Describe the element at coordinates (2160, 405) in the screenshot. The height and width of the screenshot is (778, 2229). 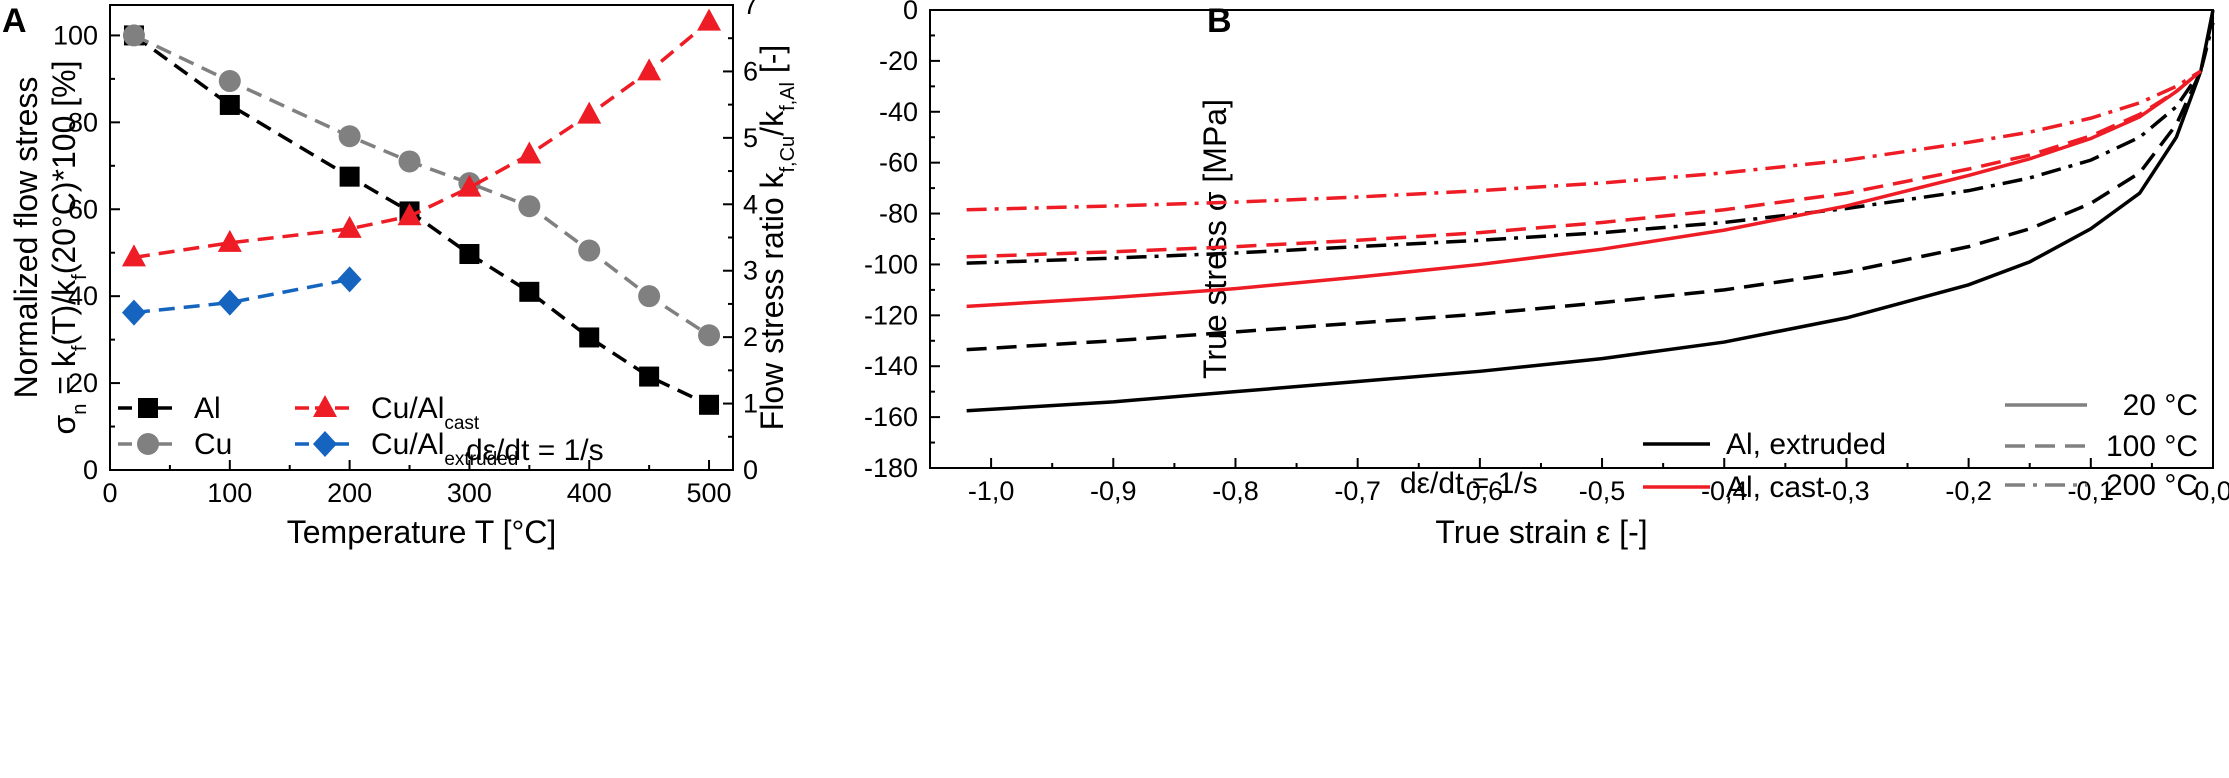
I see `panel-b-legend-label: 20 °C` at that location.